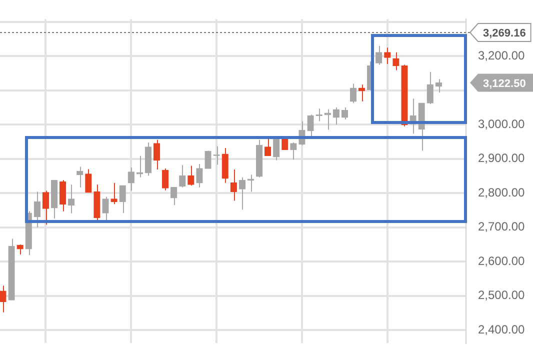 The height and width of the screenshot is (362, 533). Describe the element at coordinates (502, 158) in the screenshot. I see `y-tick-label: 2,900.00` at that location.